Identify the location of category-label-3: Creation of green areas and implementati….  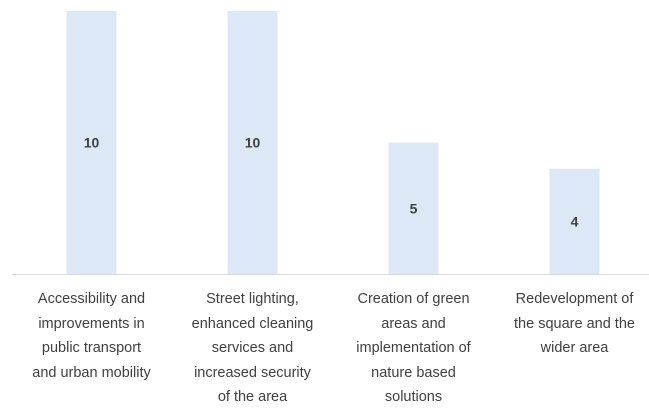
(414, 348).